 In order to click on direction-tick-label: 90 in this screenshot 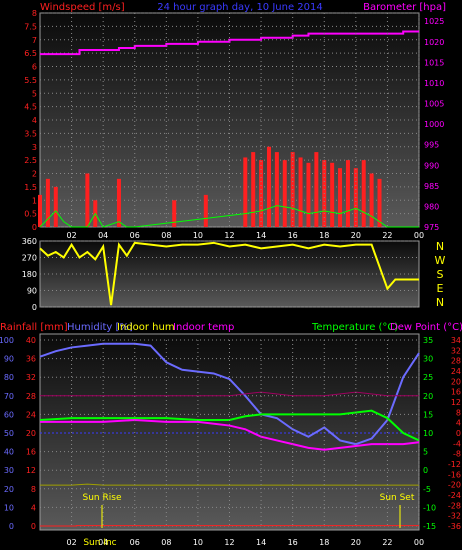, I will do `click(32, 291)`.